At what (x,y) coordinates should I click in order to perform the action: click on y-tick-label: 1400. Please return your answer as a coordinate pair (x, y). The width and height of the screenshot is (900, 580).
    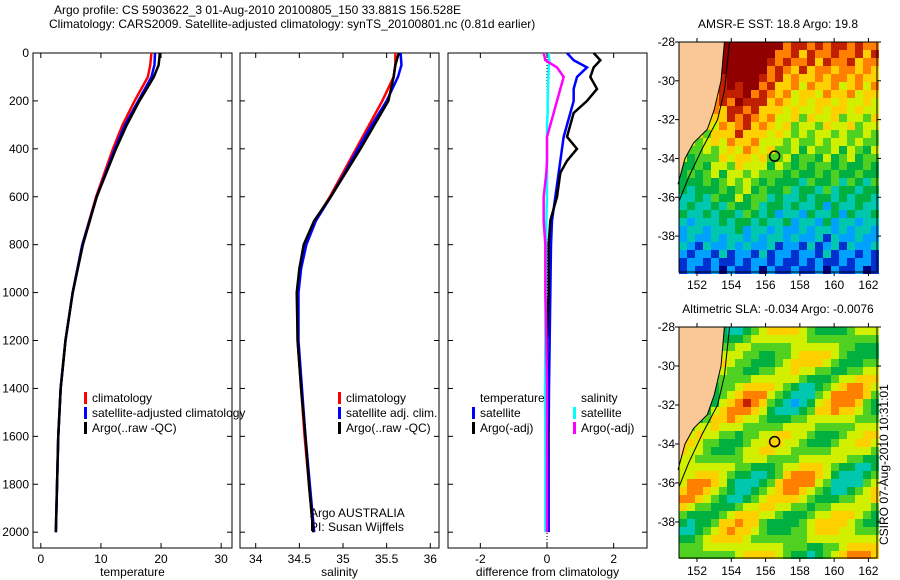
    Looking at the image, I should click on (15, 388).